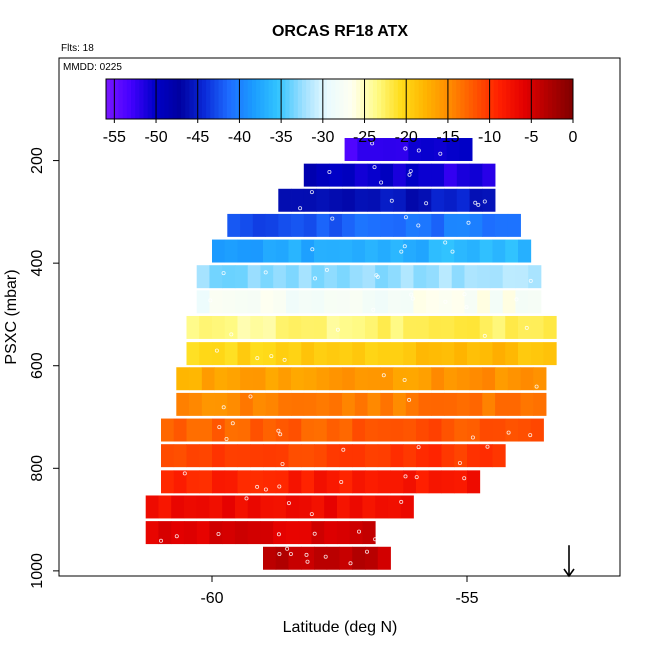  I want to click on x-axis-label: Latitude (deg N), so click(340, 627).